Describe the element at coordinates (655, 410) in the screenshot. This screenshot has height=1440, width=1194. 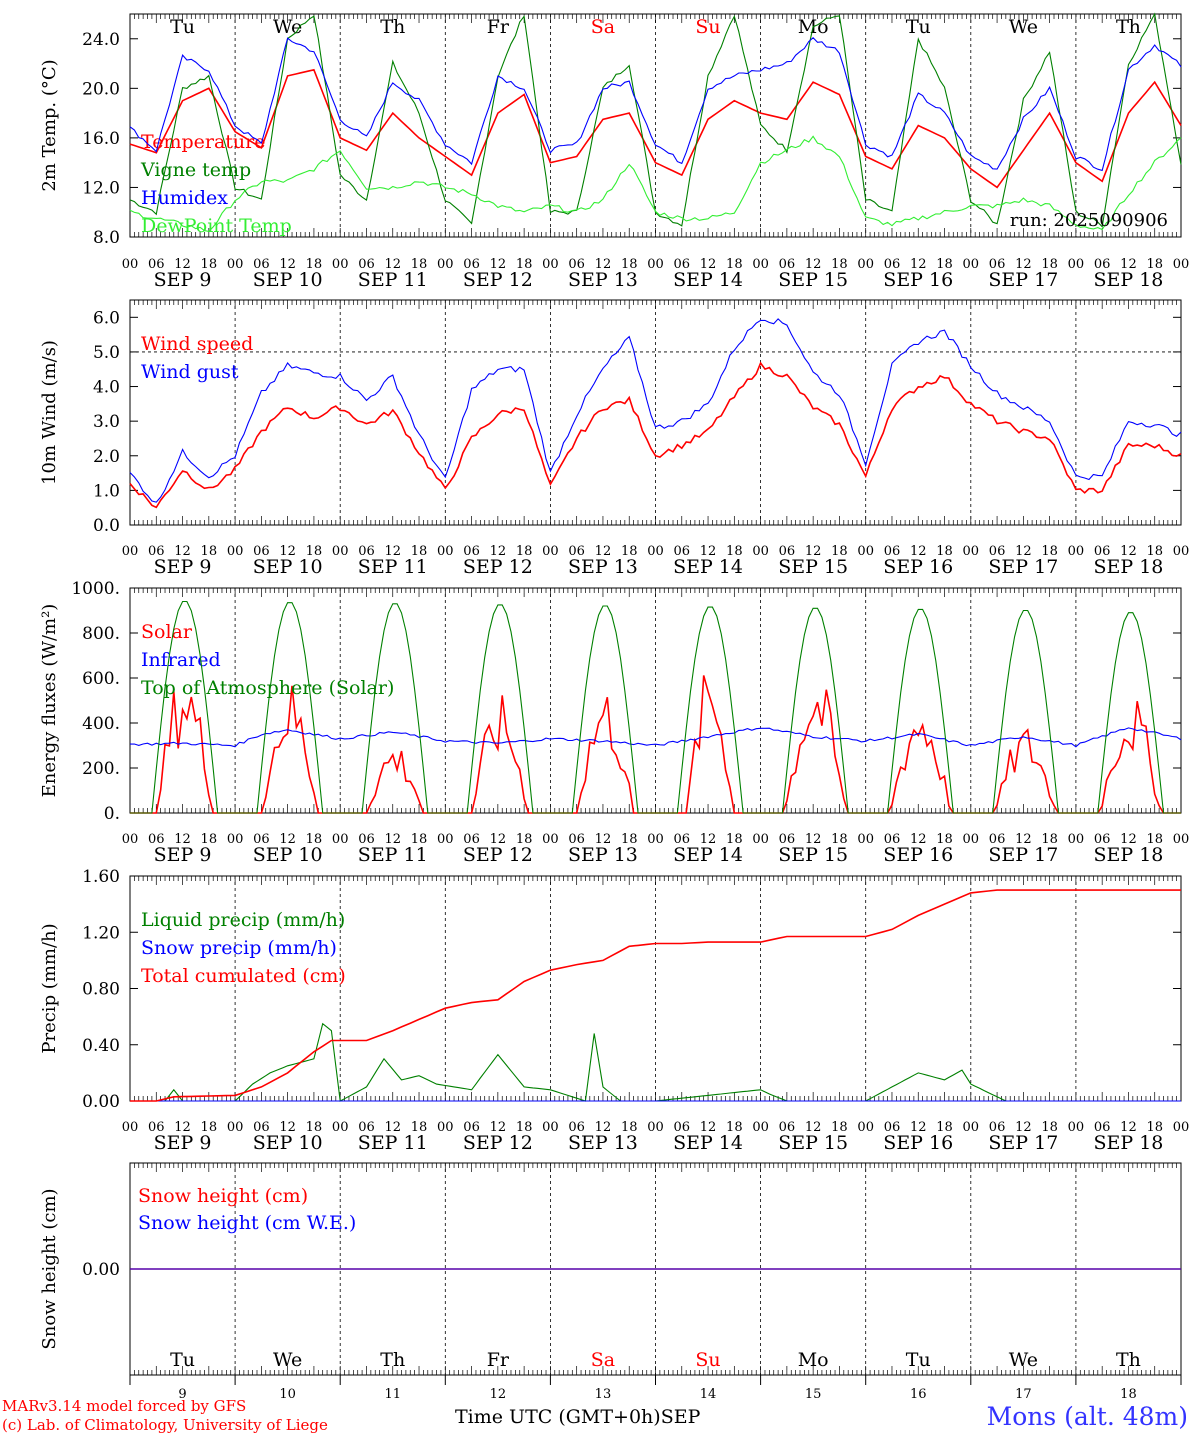
I see `series-line-wind-gust` at that location.